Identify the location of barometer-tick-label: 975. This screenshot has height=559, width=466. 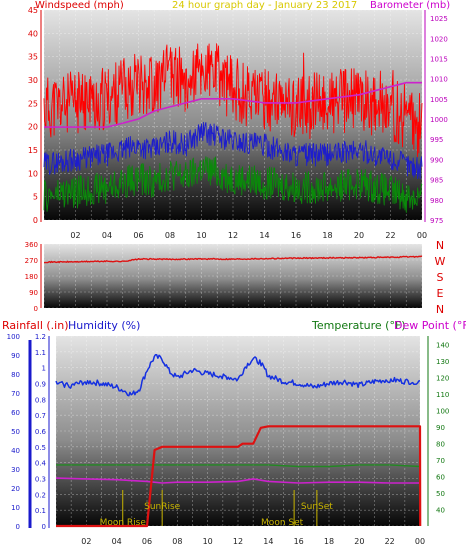
(436, 221).